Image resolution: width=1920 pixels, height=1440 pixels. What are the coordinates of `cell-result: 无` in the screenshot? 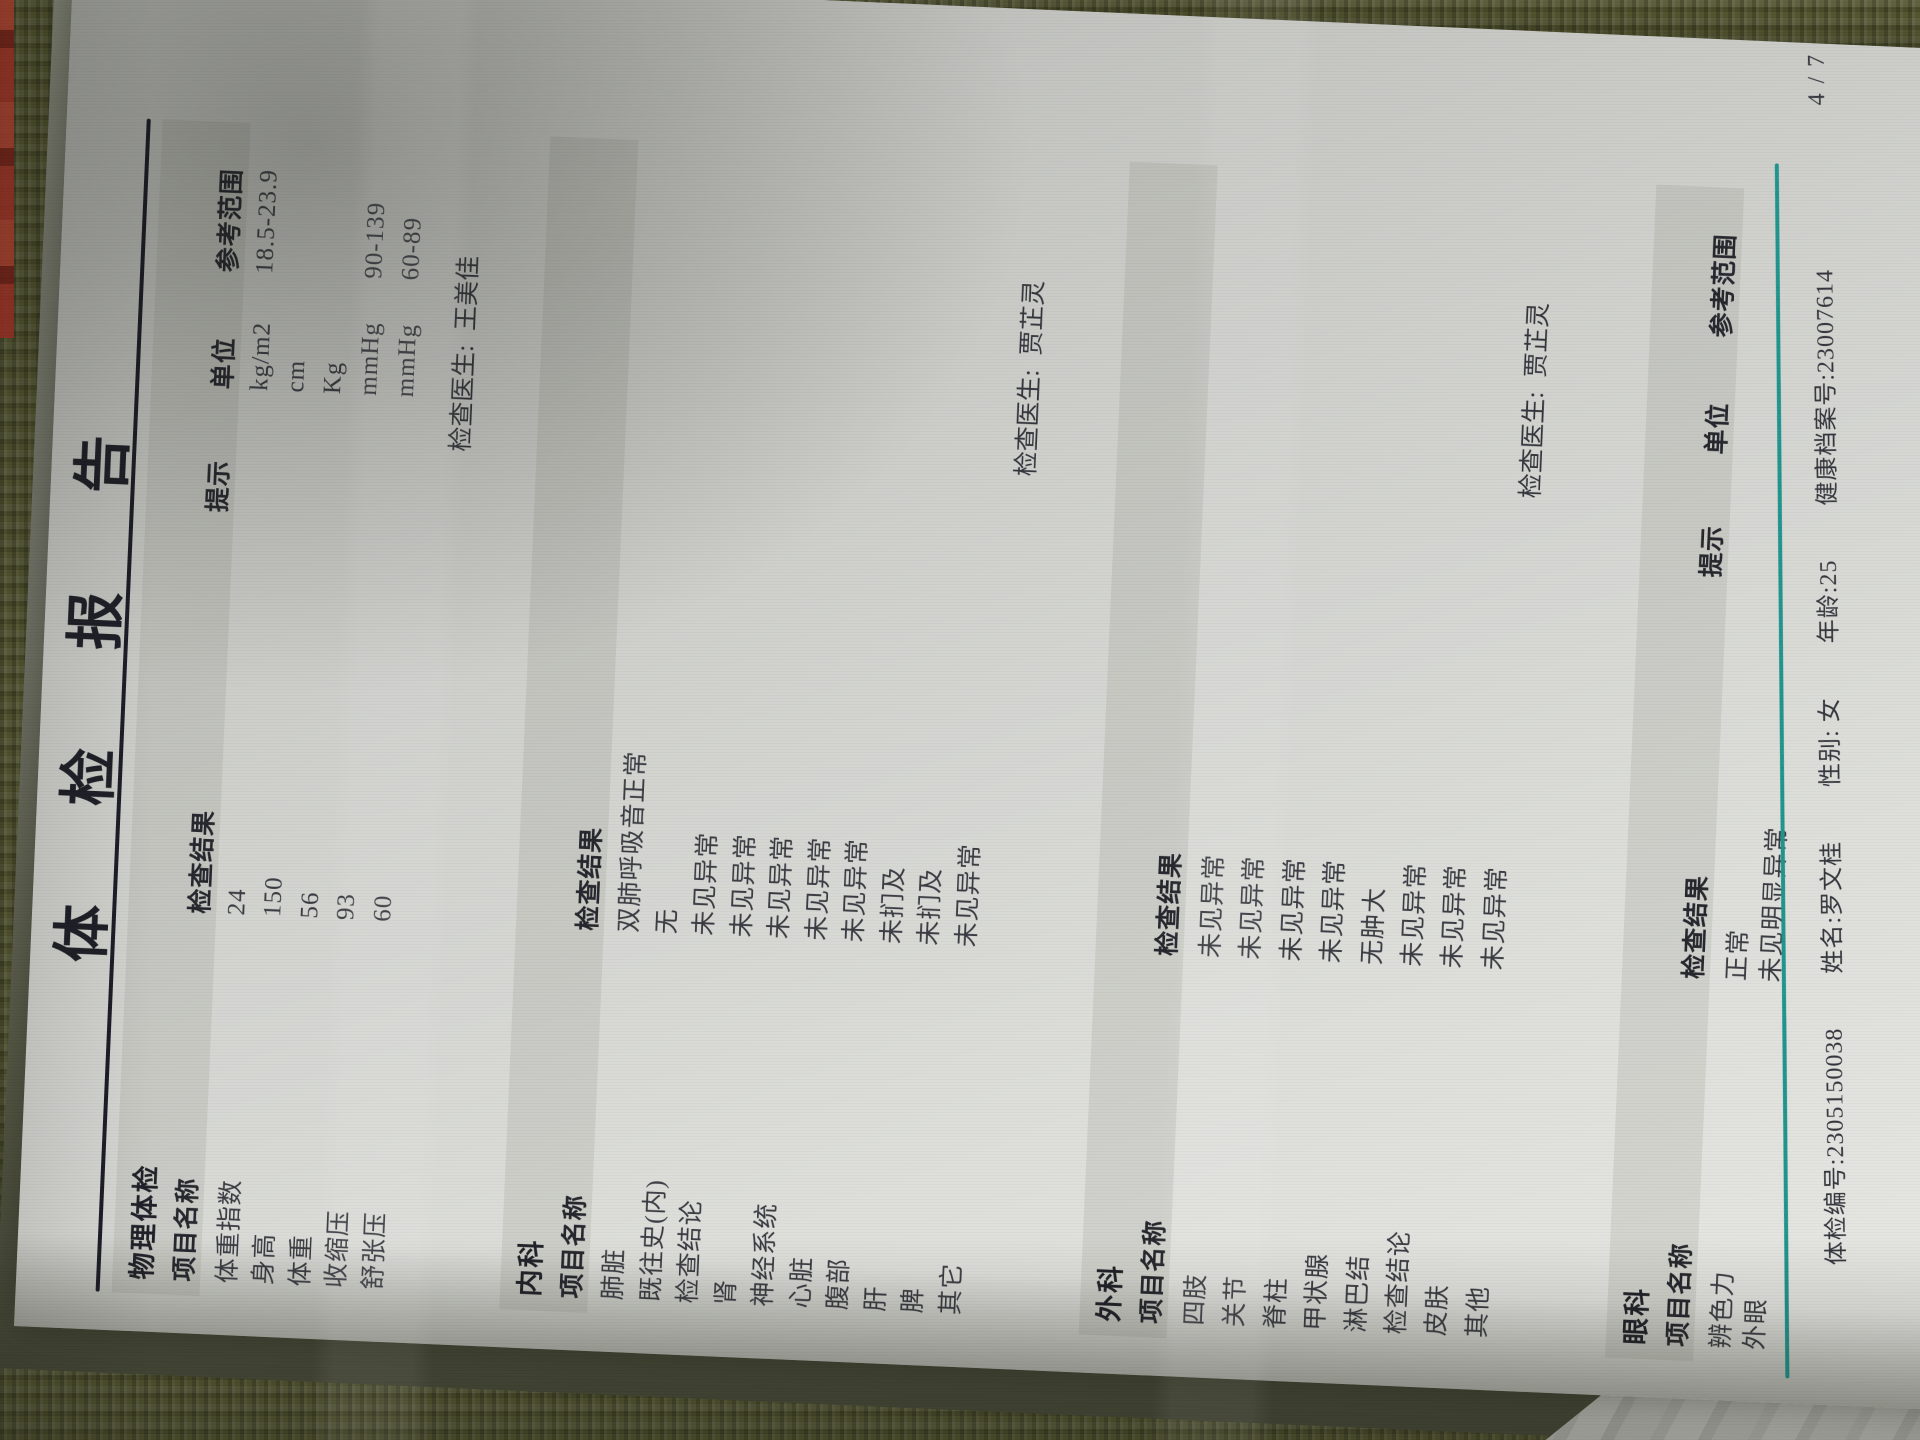 It's located at (667, 921).